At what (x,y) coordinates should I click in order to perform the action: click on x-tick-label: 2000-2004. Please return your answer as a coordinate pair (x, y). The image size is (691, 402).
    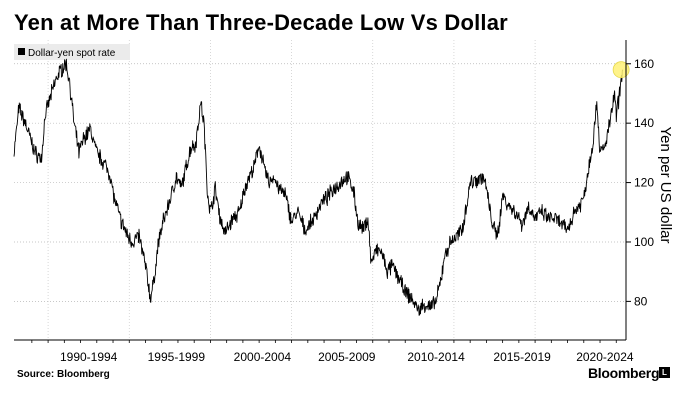
    Looking at the image, I should click on (263, 357).